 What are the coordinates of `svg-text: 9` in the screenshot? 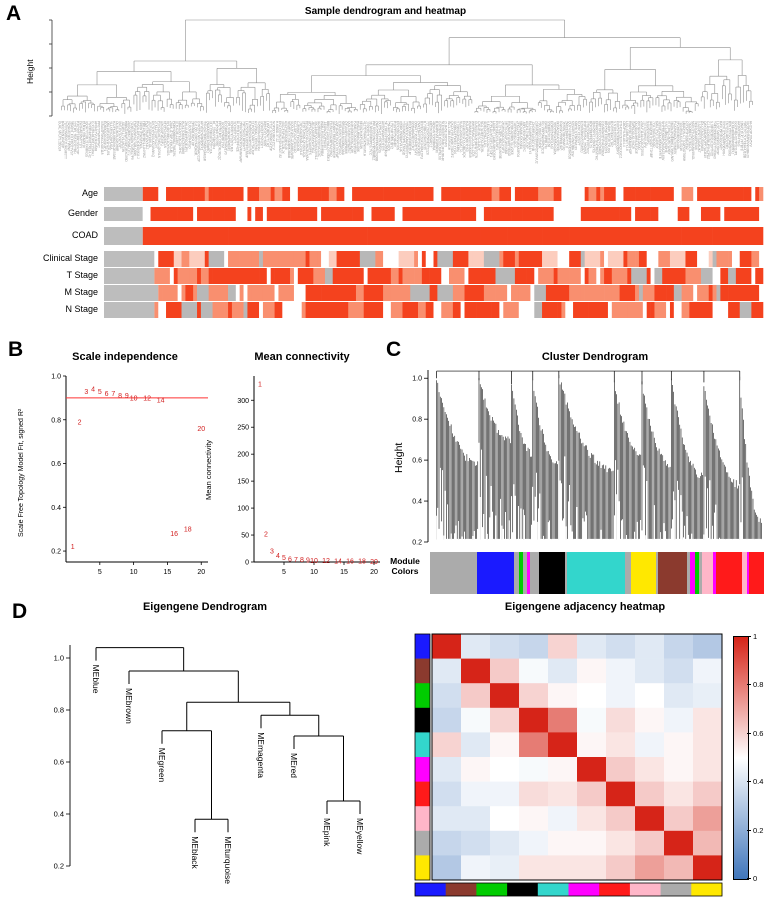 It's located at (308, 561).